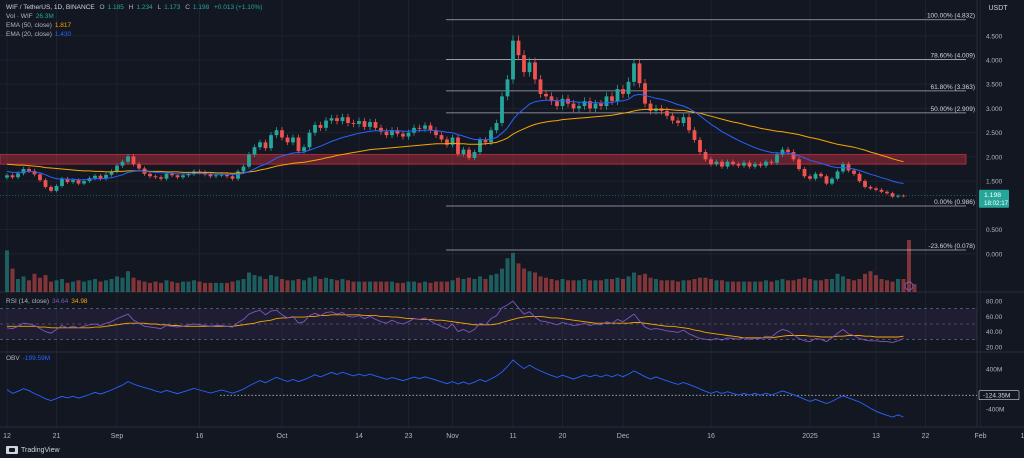  What do you see at coordinates (994, 85) in the screenshot?
I see `price-tick-2: 3.500` at bounding box center [994, 85].